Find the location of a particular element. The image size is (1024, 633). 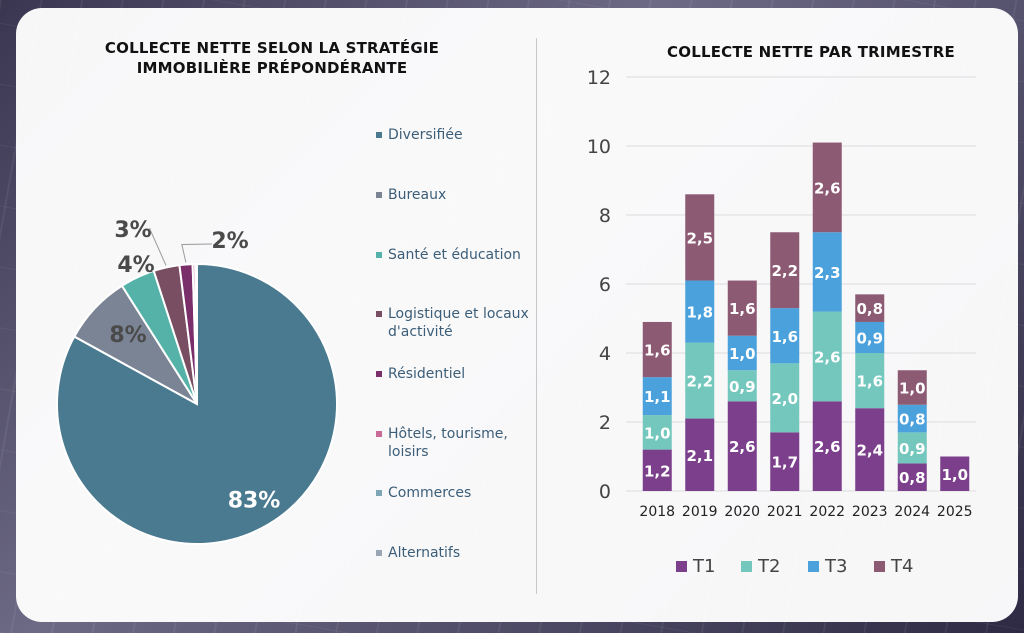

legend-item: Hôtels, tourisme, loisirs is located at coordinates (461, 443).